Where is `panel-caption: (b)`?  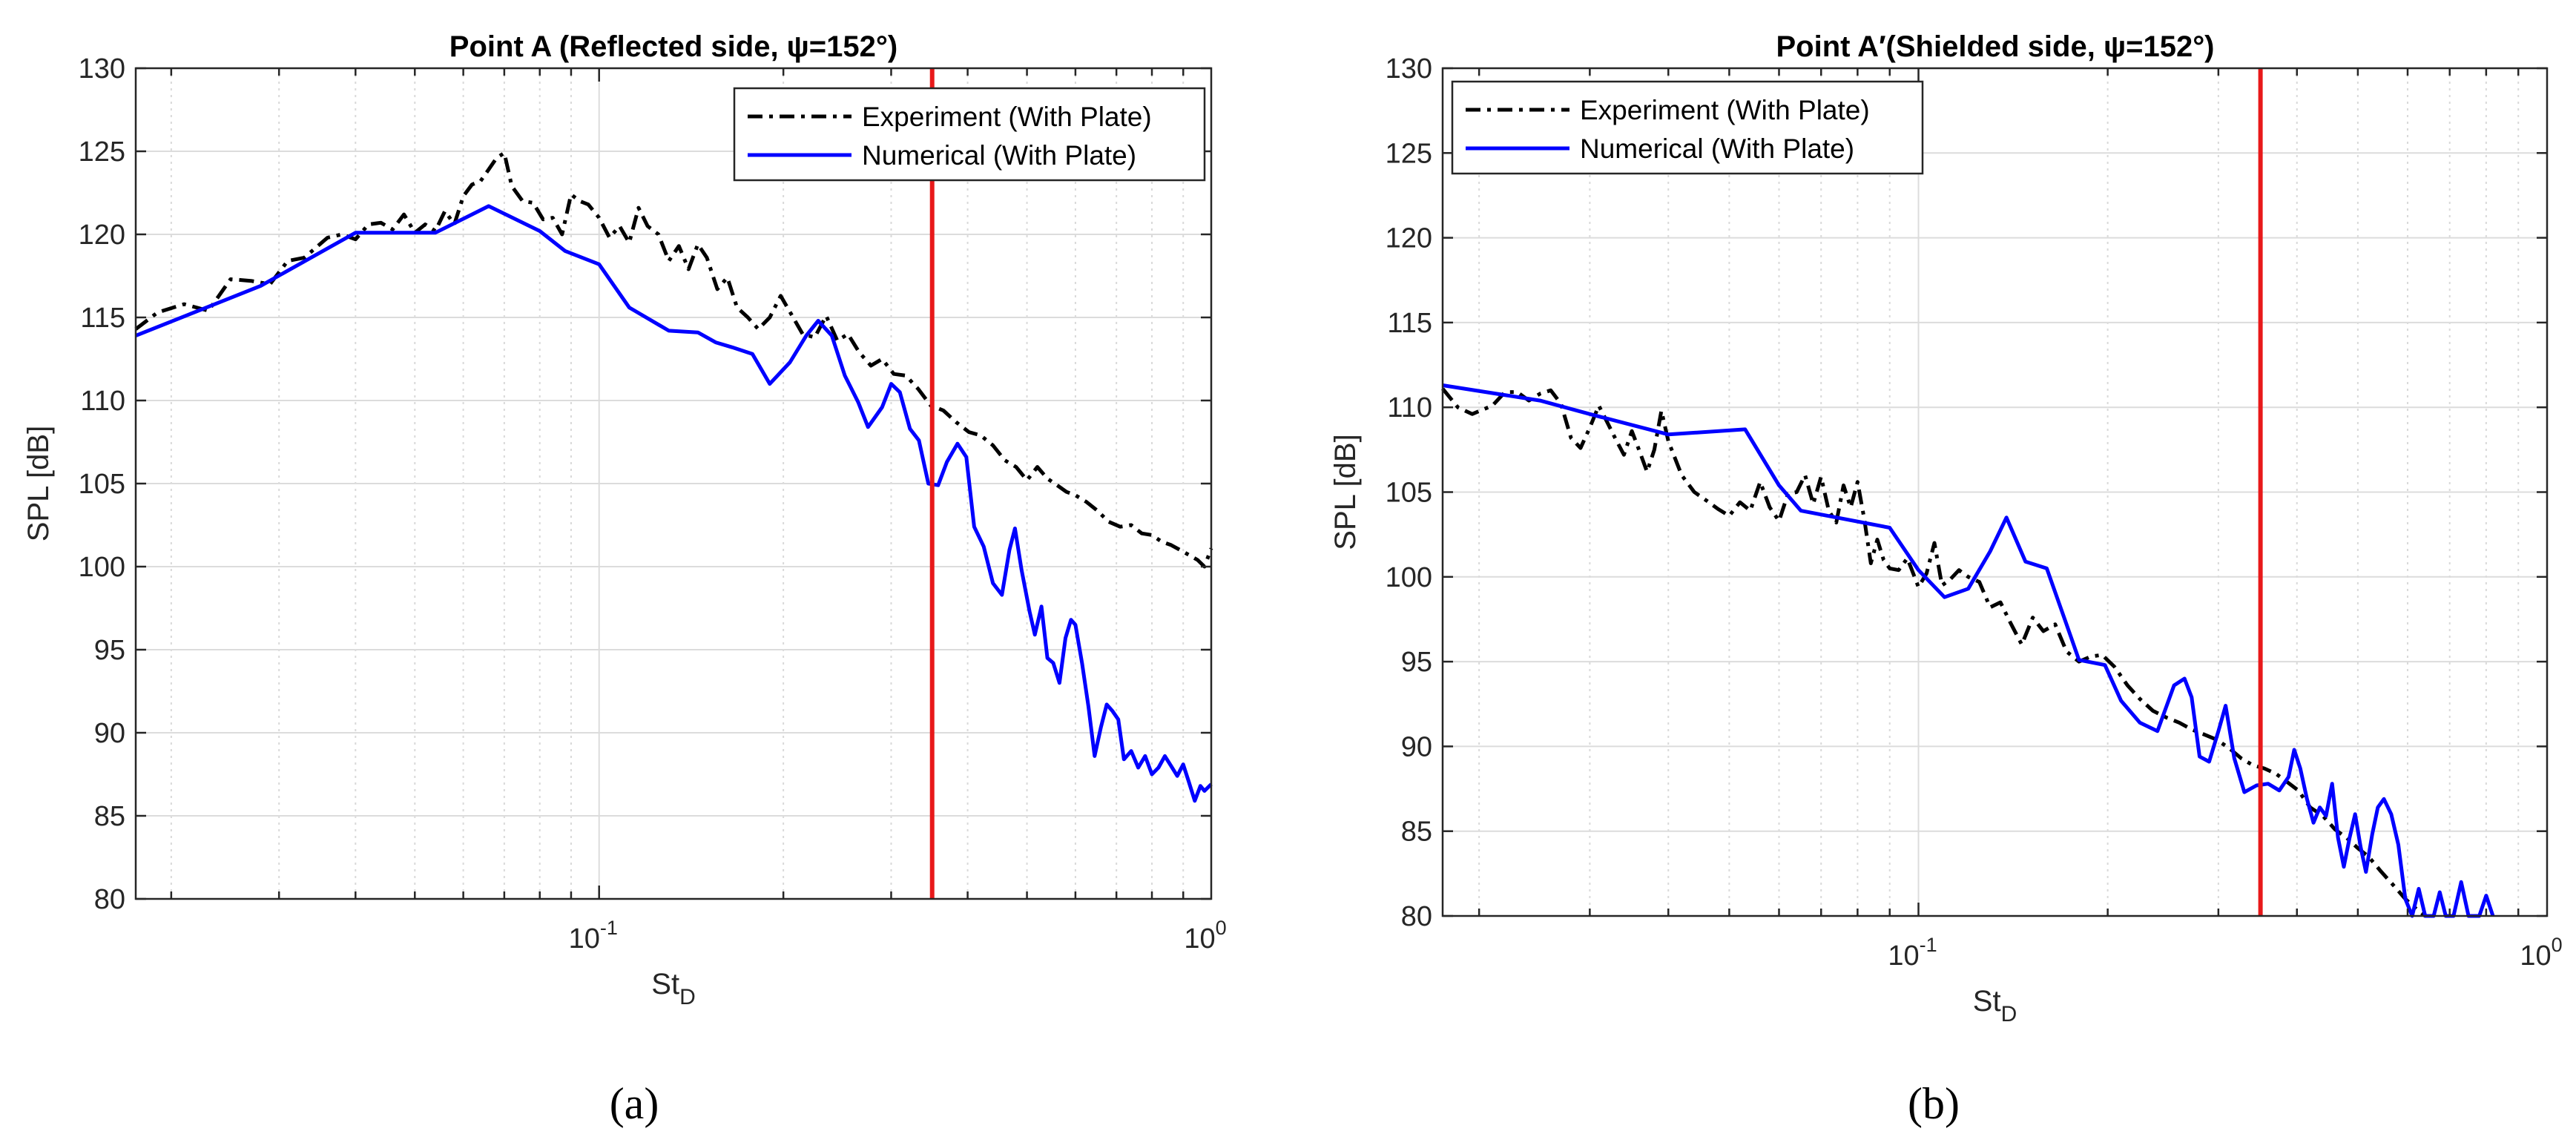
panel-caption: (b) is located at coordinates (1934, 1103).